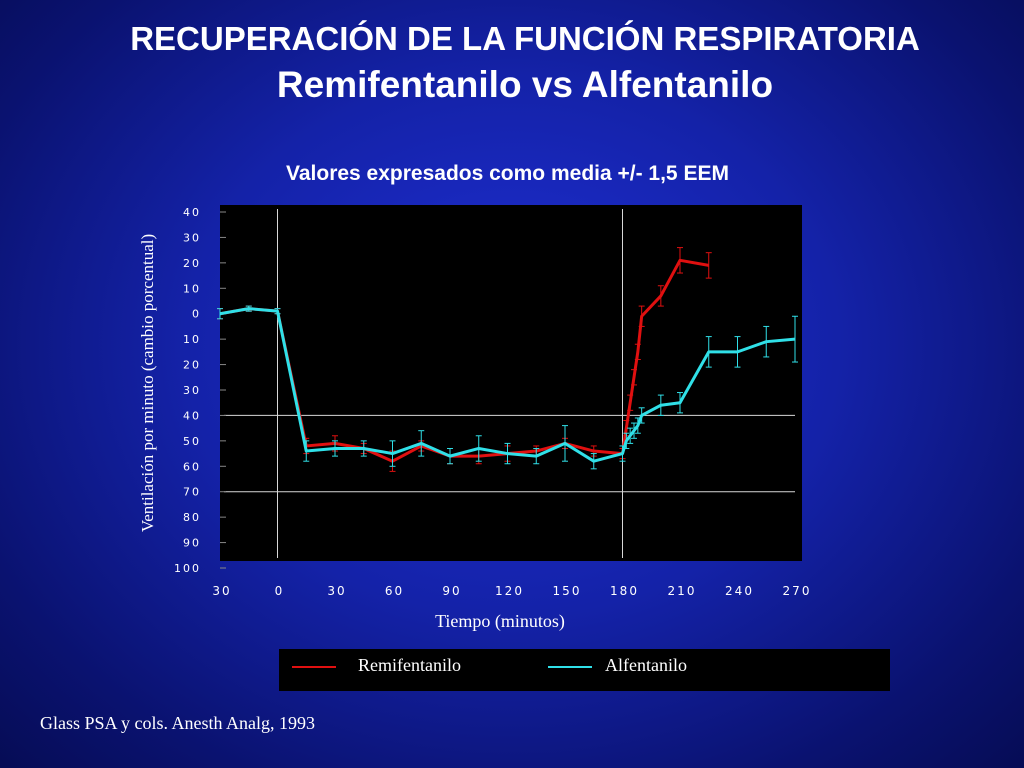  Describe the element at coordinates (739, 591) in the screenshot. I see `x-tick-label: 240` at that location.